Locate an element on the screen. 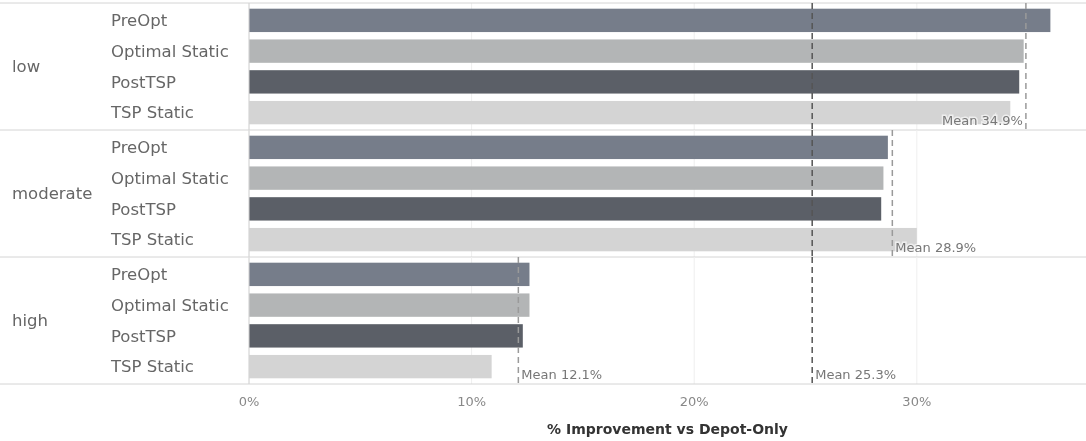  x-axis-title: % Improvement vs Depot-Only is located at coordinates (667, 429).